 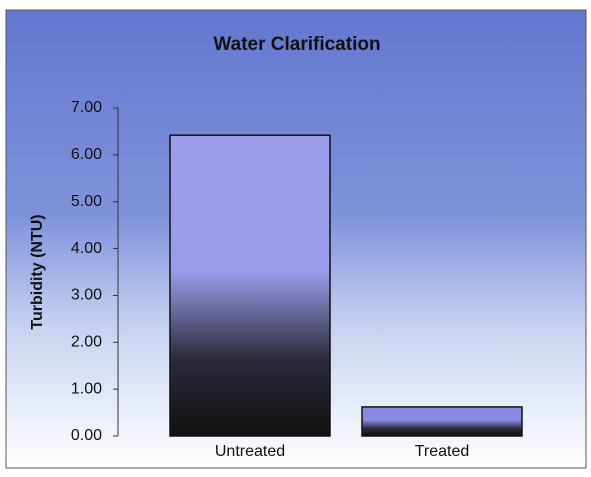 What do you see at coordinates (86, 248) in the screenshot?
I see `y-tick-label: 4.00` at bounding box center [86, 248].